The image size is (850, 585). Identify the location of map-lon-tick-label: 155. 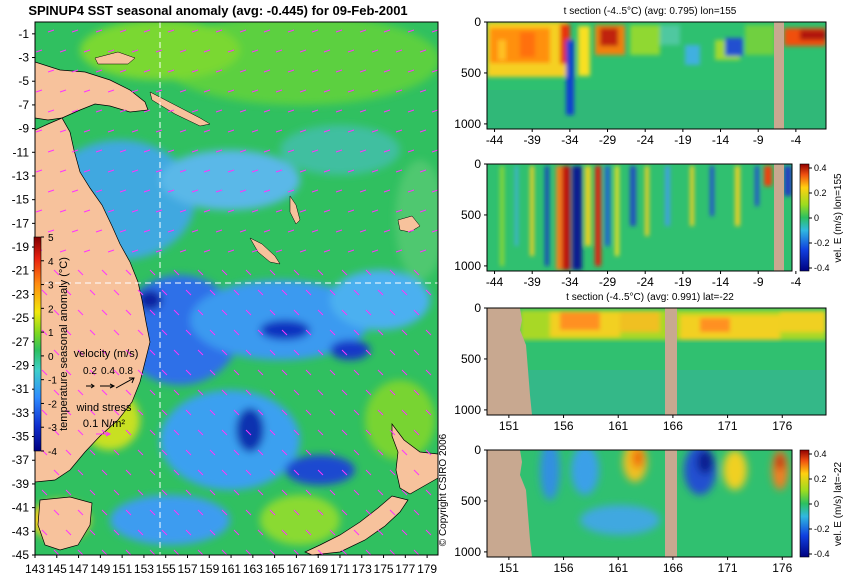
(166, 569).